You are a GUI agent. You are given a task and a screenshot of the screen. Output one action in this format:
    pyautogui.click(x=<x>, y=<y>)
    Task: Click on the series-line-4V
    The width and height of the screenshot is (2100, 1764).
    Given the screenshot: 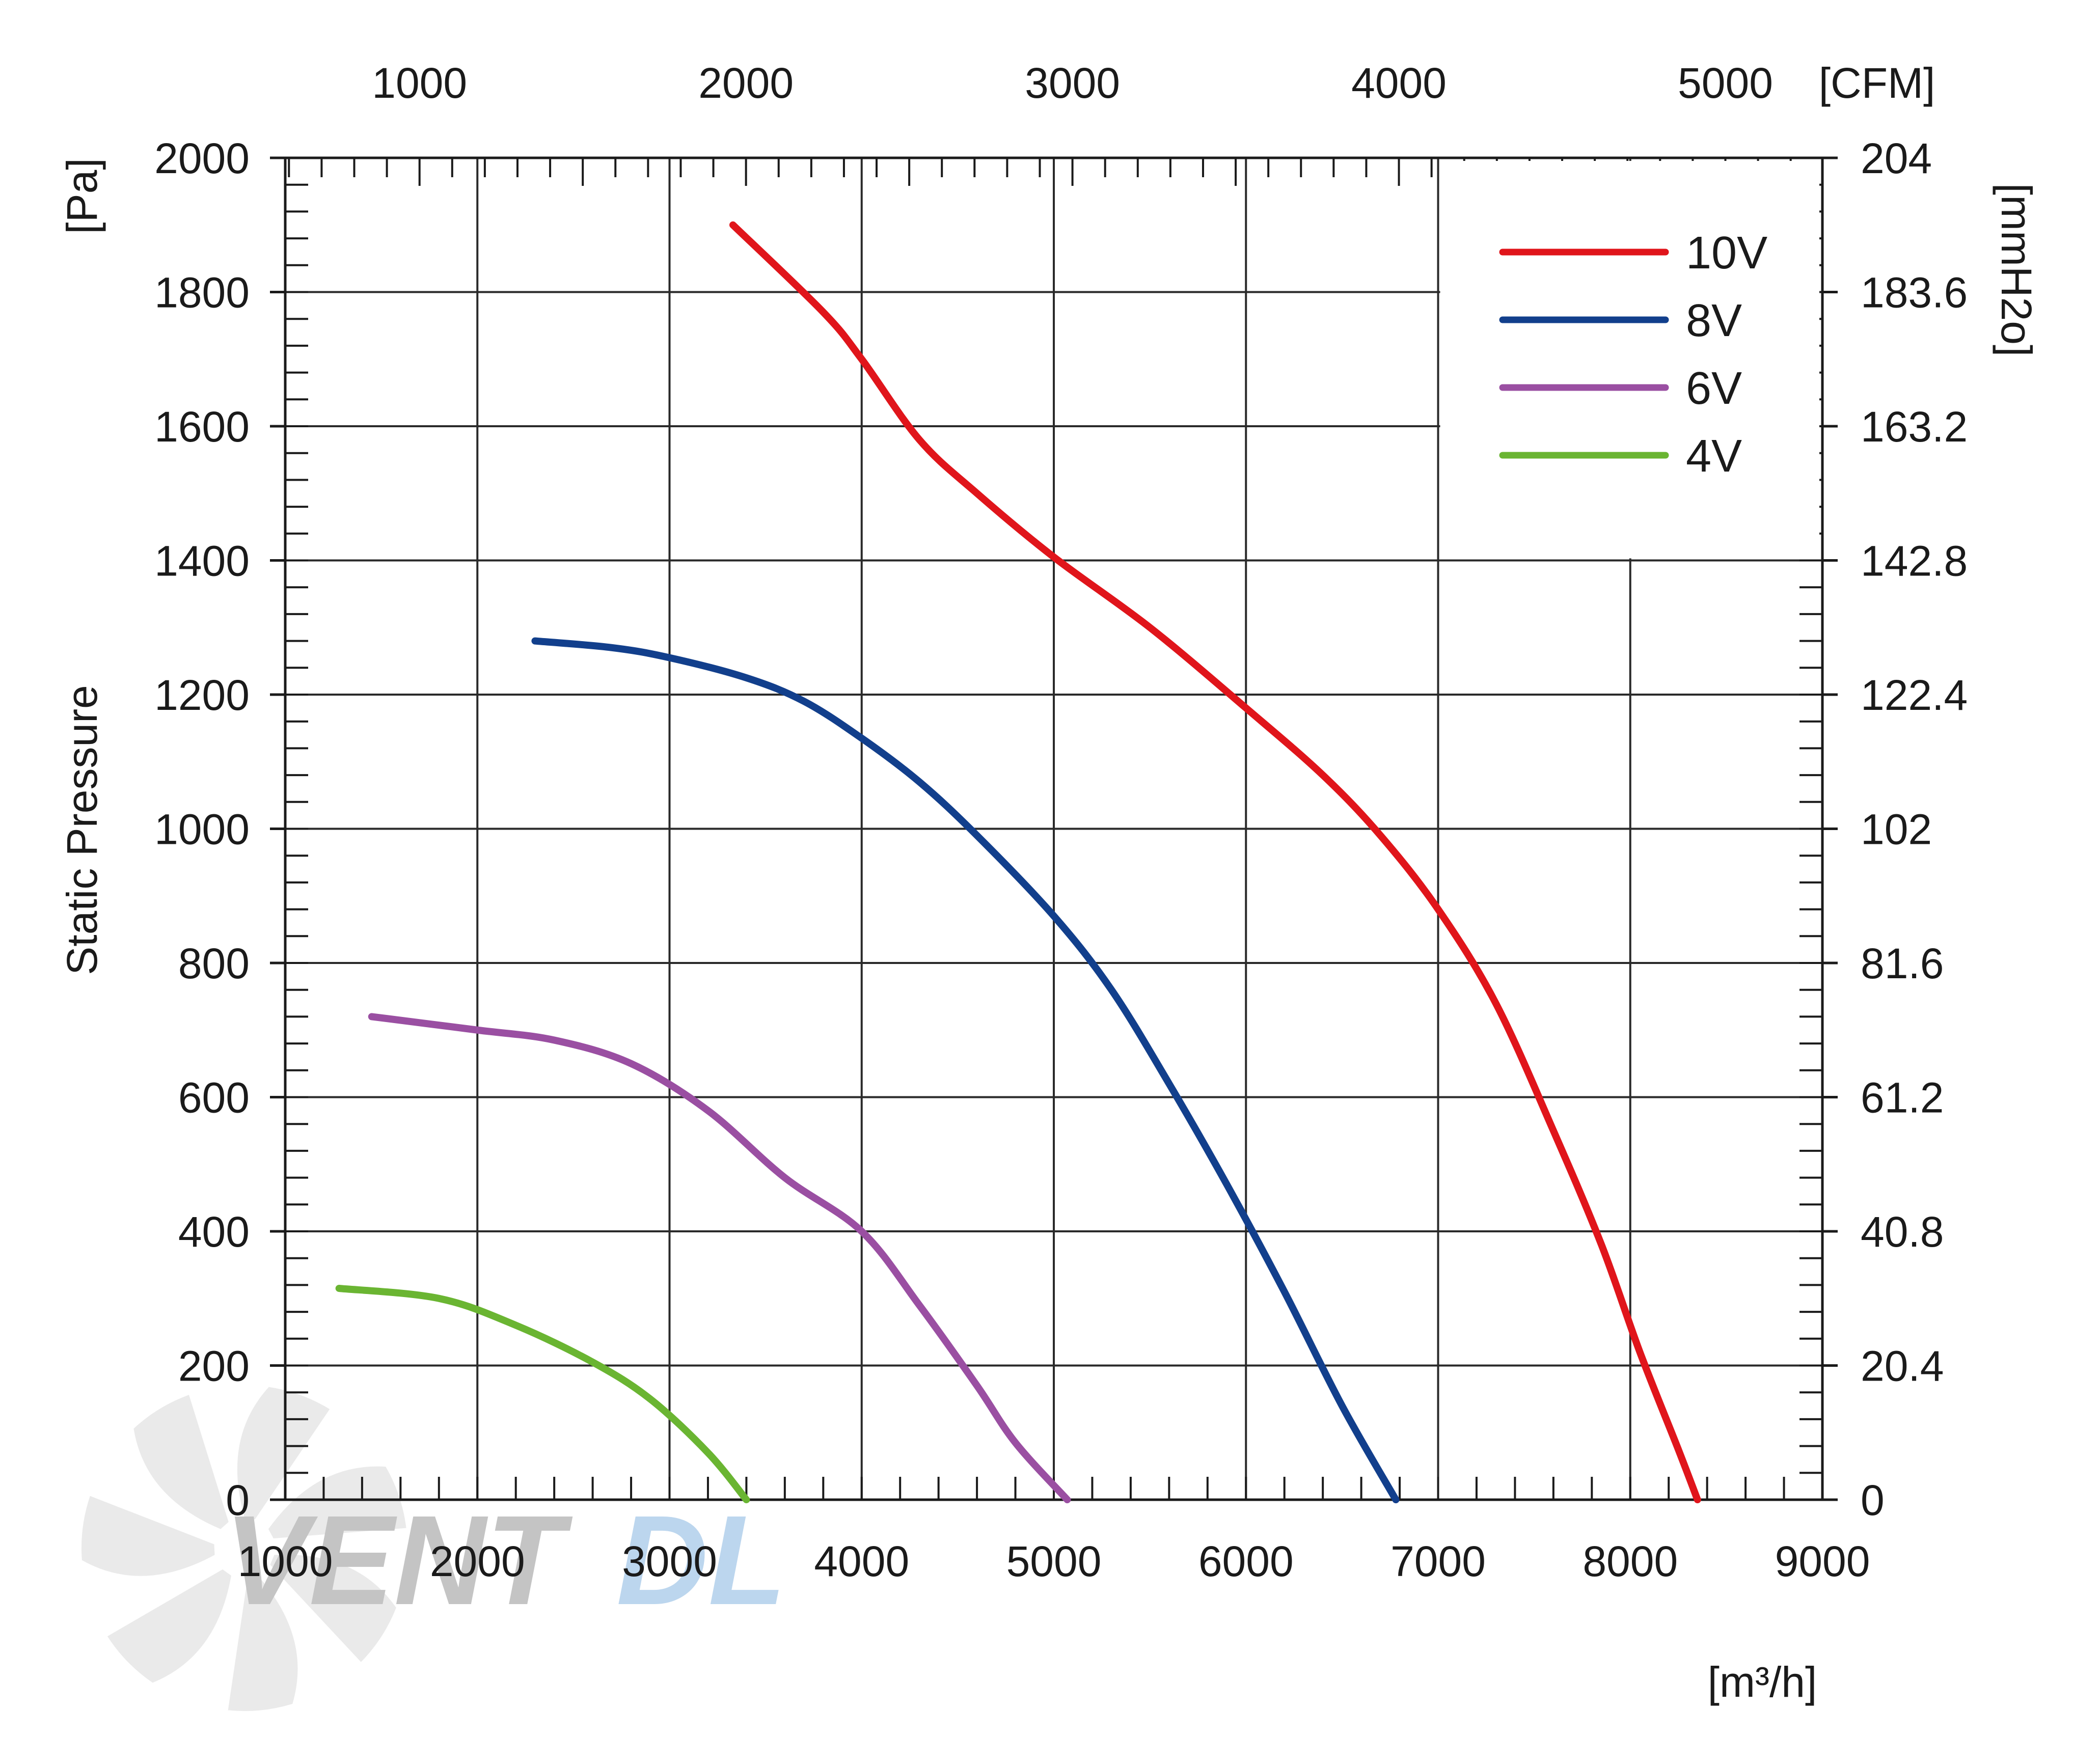 What is the action you would take?
    pyautogui.click(x=542, y=1393)
    